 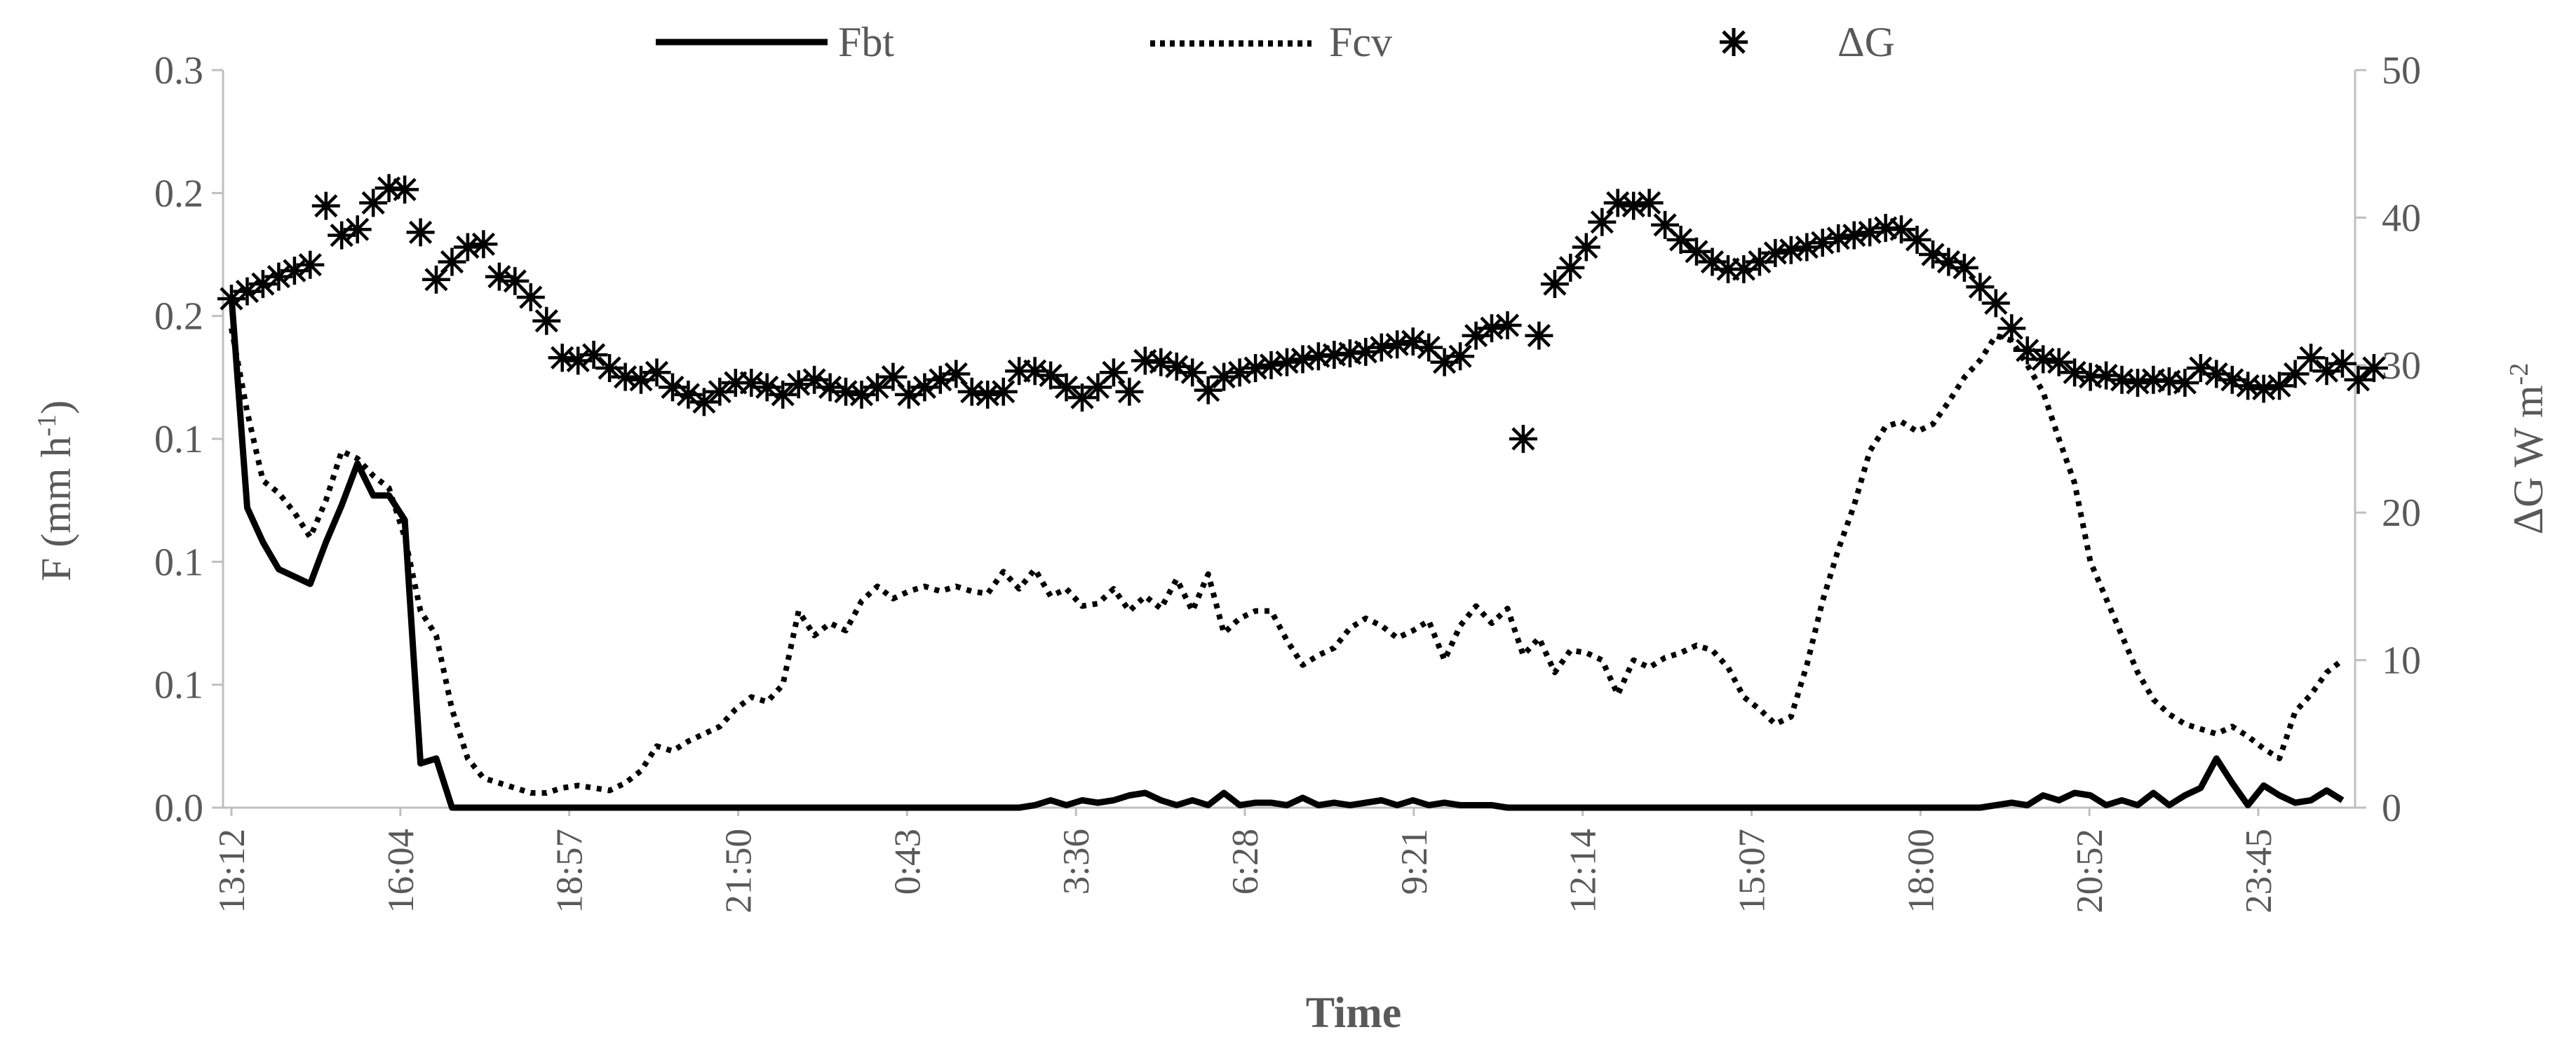 What do you see at coordinates (866, 42) in the screenshot?
I see `legend-fbt-label: Fbt` at bounding box center [866, 42].